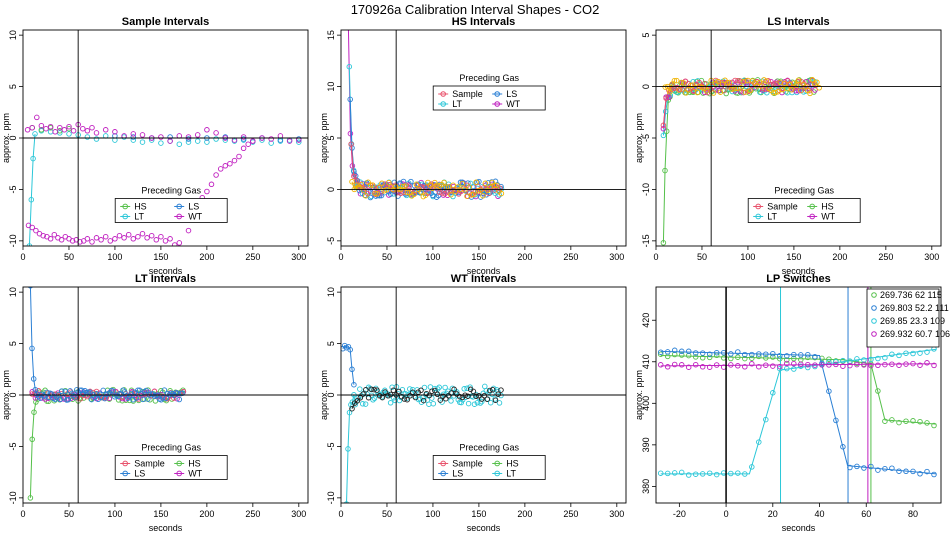 The height and width of the screenshot is (550, 950). What do you see at coordinates (32, 439) in the screenshot?
I see `data-point-HS` at bounding box center [32, 439].